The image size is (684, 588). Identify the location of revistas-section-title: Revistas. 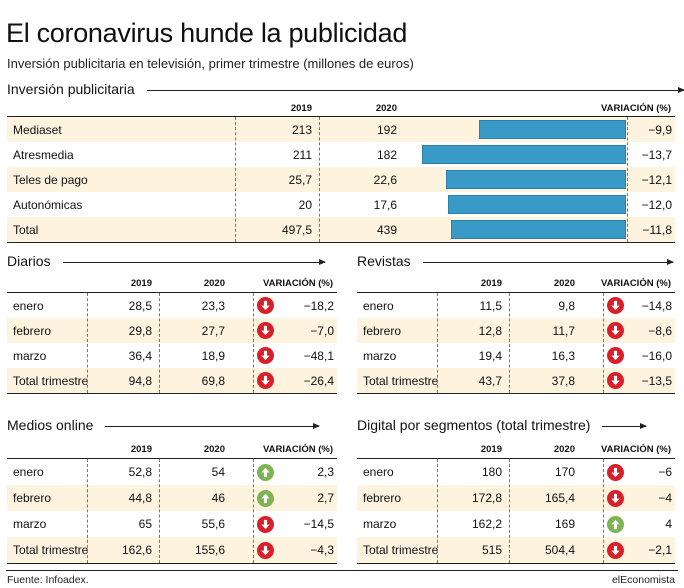
(384, 261).